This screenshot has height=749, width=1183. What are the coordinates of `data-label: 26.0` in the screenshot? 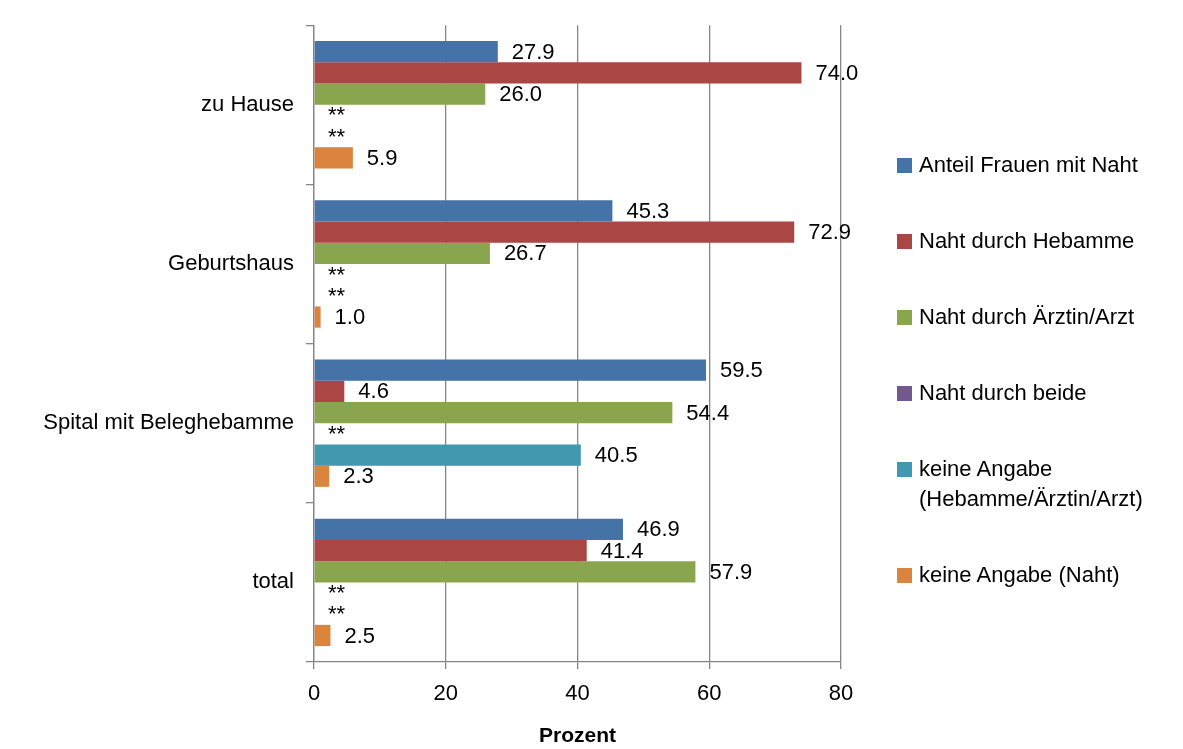 It's located at (521, 94).